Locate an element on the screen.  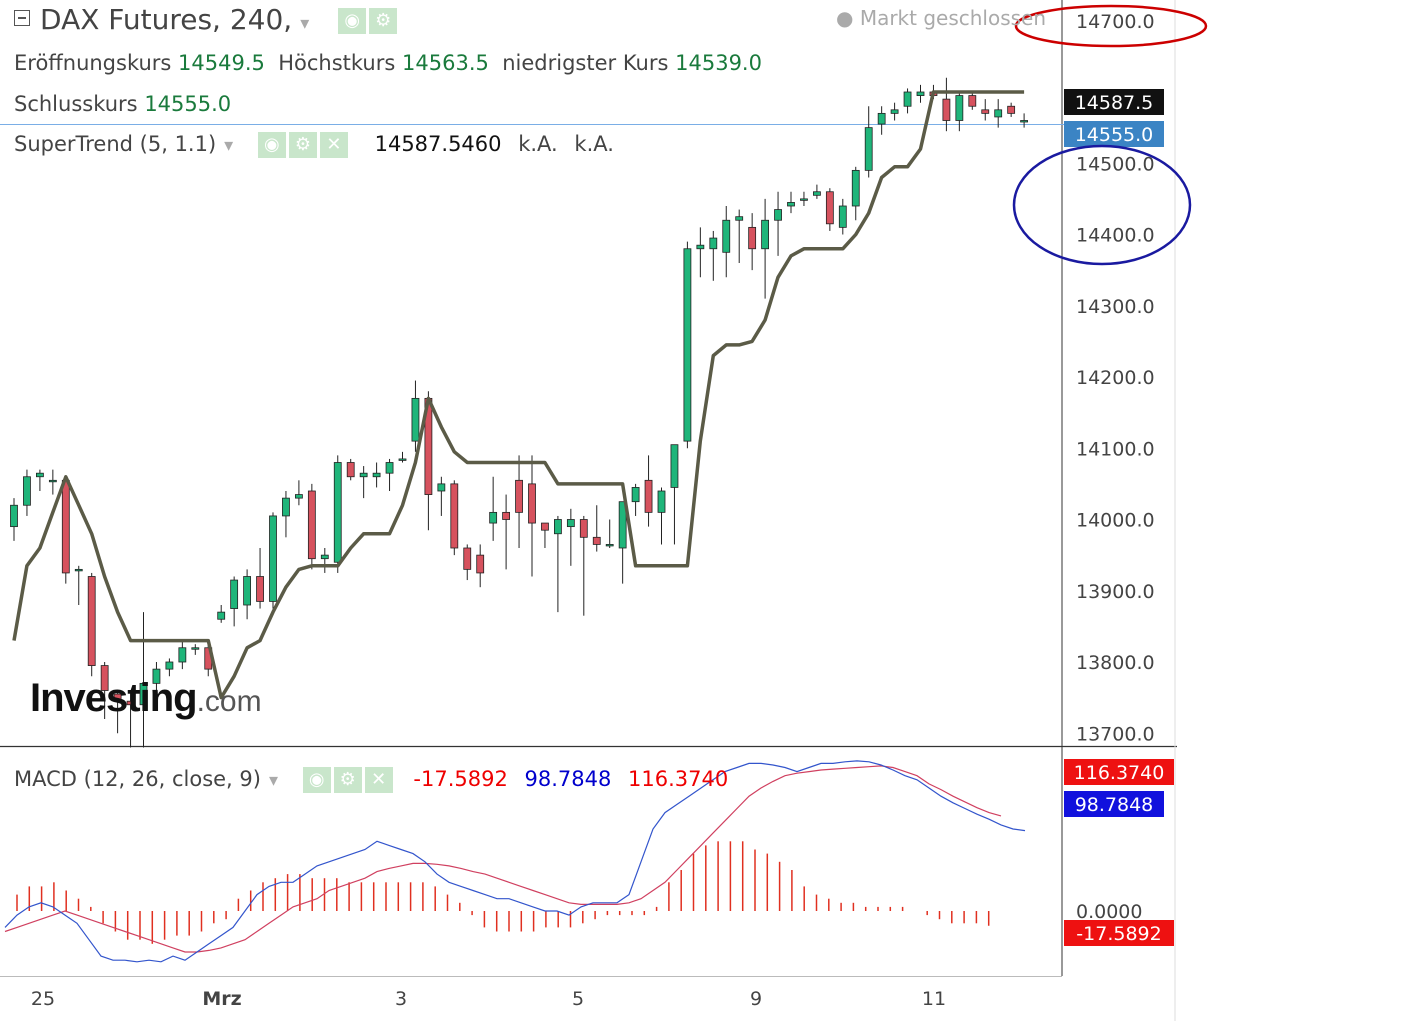
red-circle-annotation is located at coordinates (1111, 26).